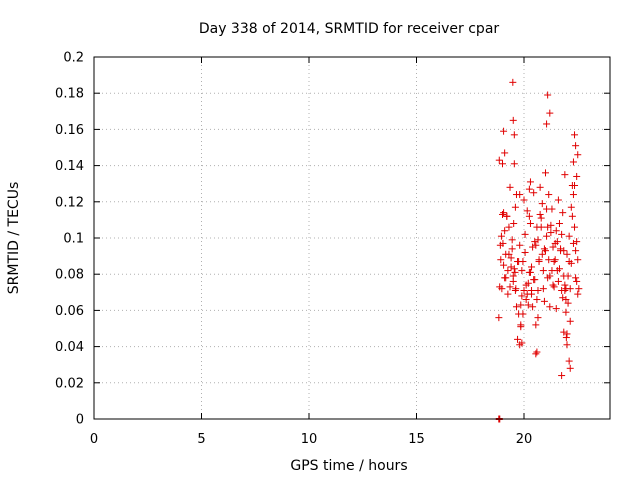 The width and height of the screenshot is (640, 480). What do you see at coordinates (73, 58) in the screenshot?
I see `y-tick-label: 0.2` at bounding box center [73, 58].